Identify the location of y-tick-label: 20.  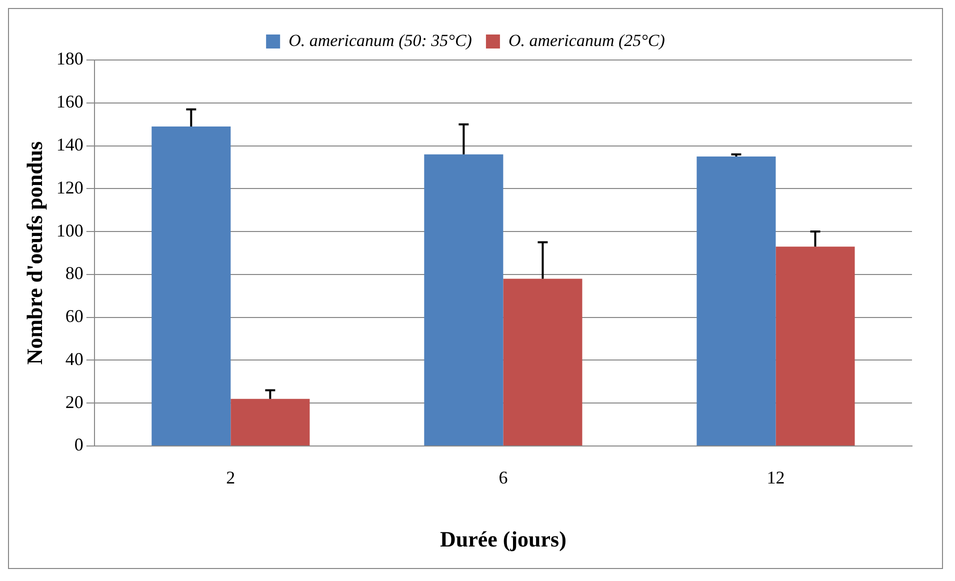
(74, 402).